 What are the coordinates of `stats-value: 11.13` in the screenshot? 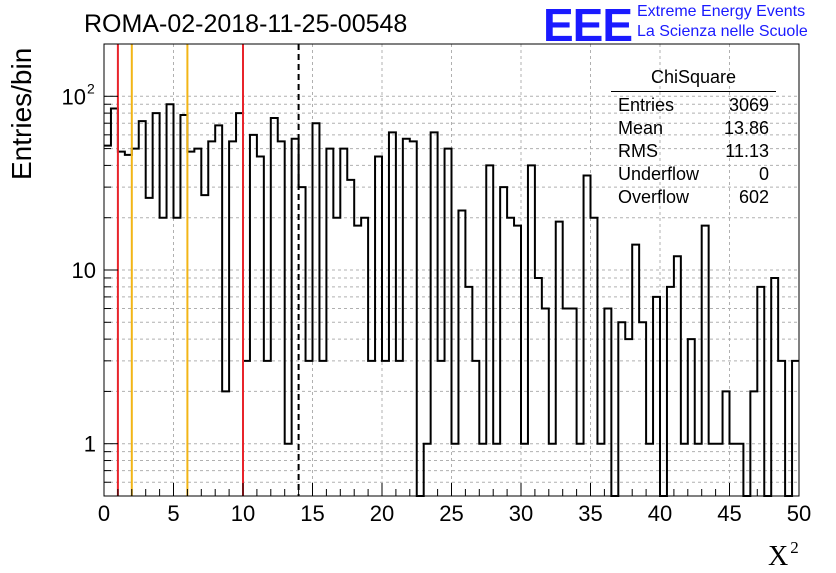 It's located at (747, 151).